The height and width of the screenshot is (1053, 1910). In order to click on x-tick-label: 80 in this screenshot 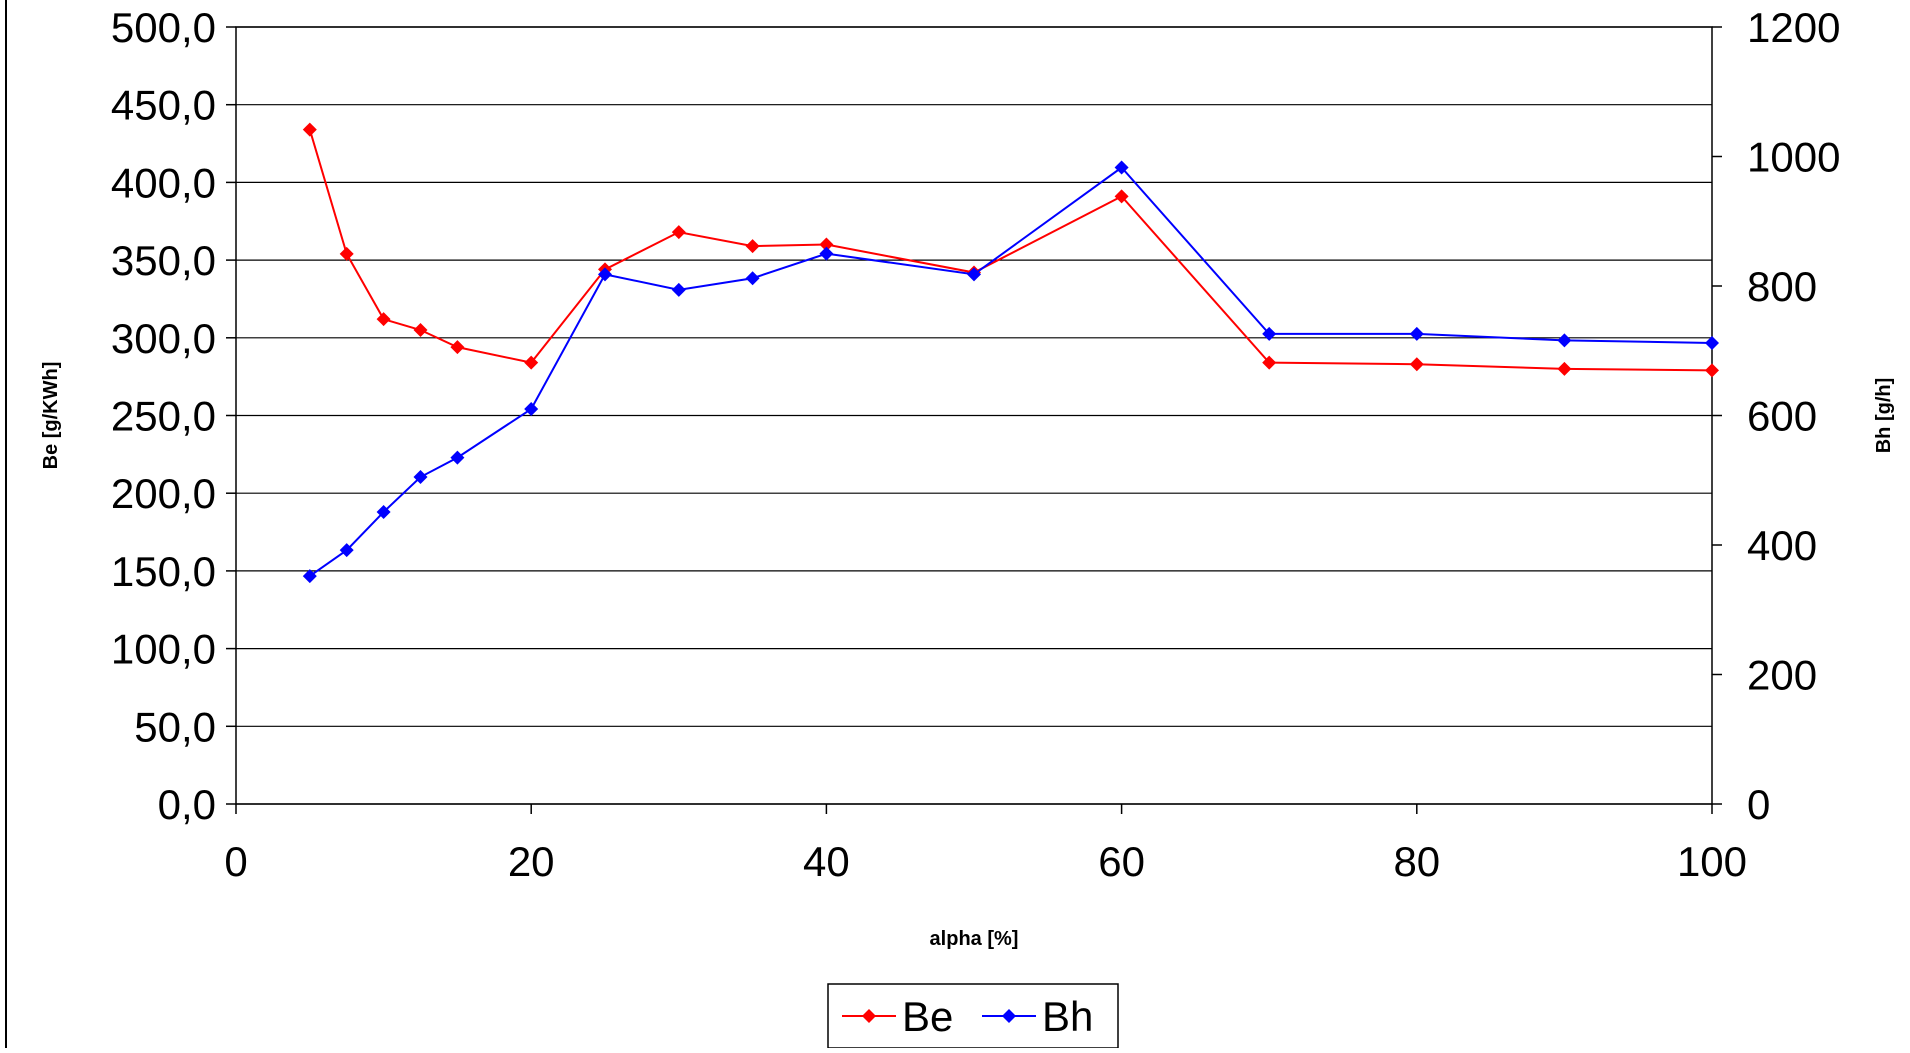, I will do `click(1416, 861)`.